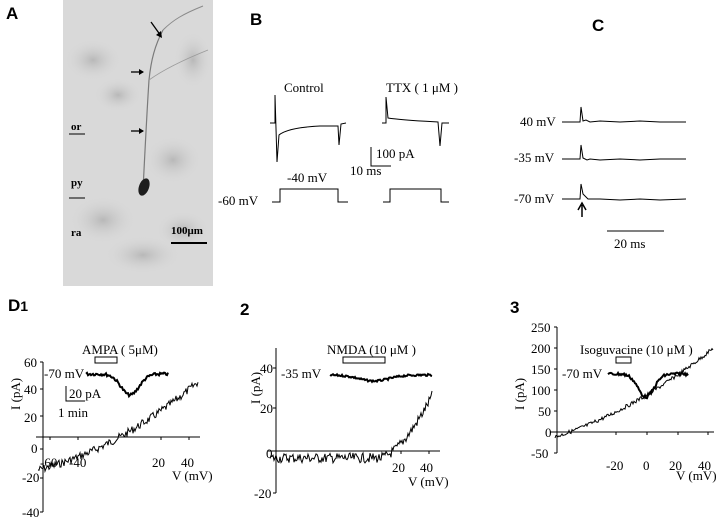 Image resolution: width=720 pixels, height=521 pixels. I want to click on d3-ytick: 150, so click(541, 369).